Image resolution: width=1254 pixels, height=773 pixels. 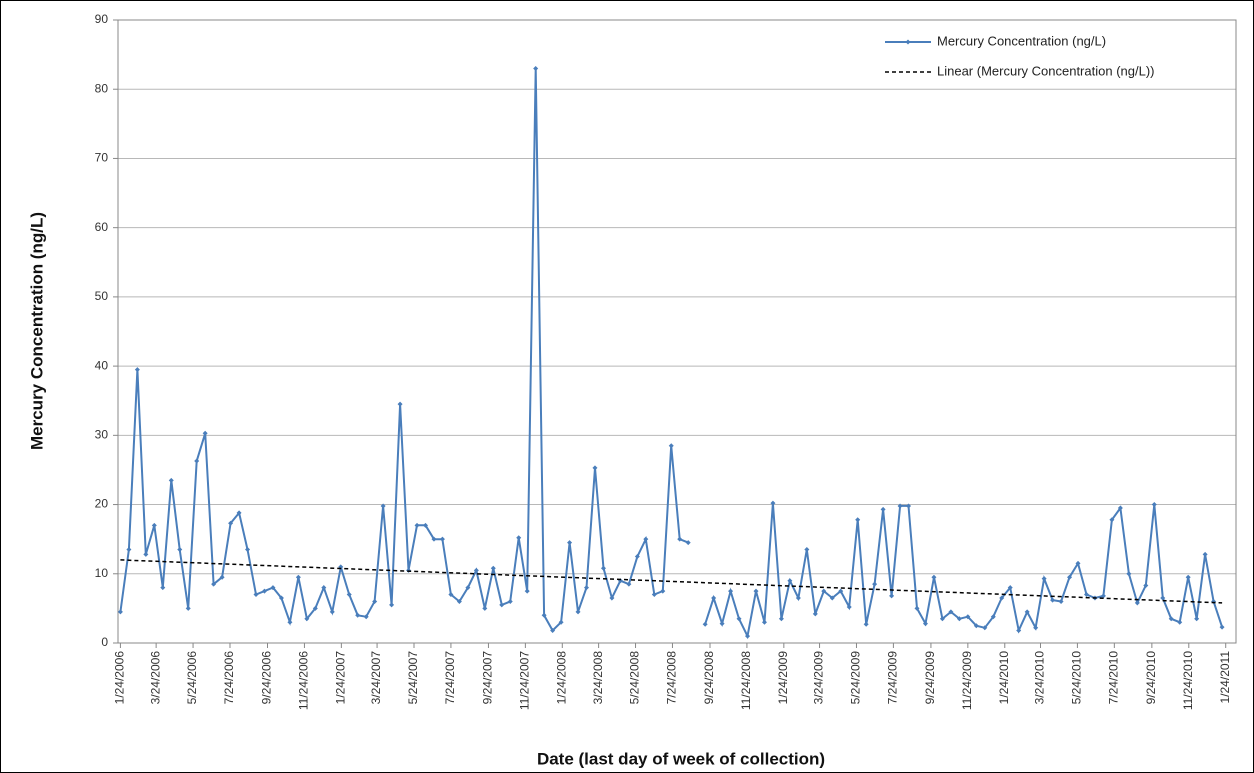 I want to click on x-tick-label: 11/24/2009, so click(x=967, y=680).